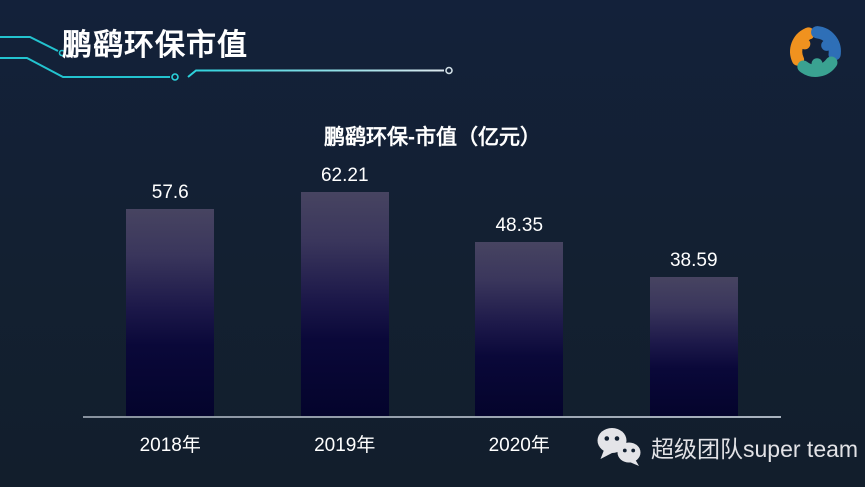  I want to click on x-axis-category: 2019年, so click(345, 445).